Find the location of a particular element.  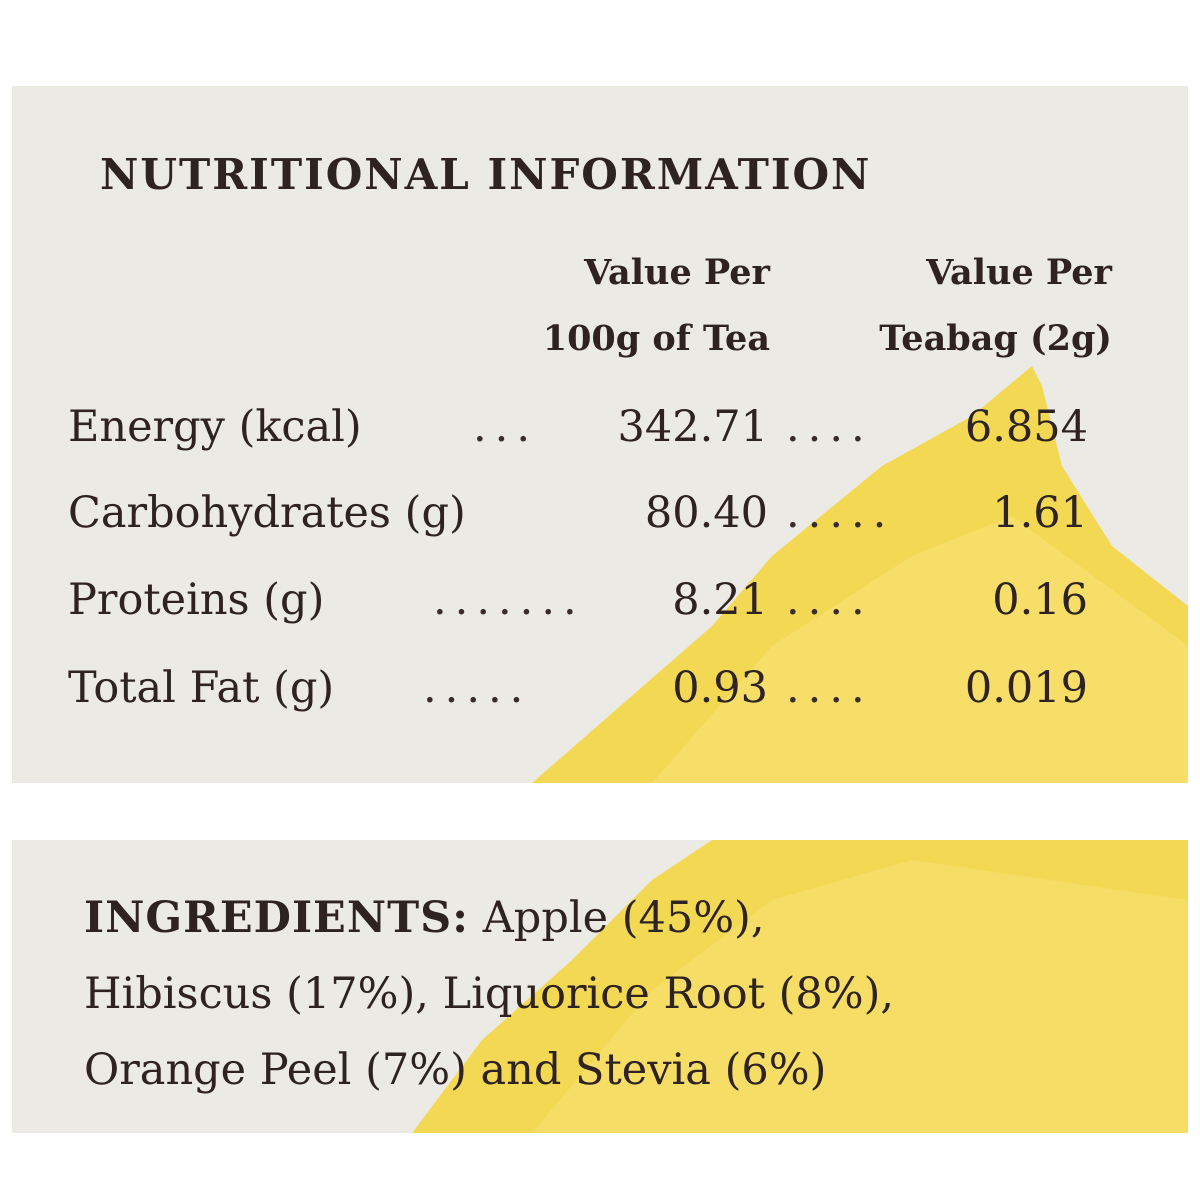

nutrition-row-proteins: Proteins (g) ....... 8.21 .... 0.16 is located at coordinates (578, 600).